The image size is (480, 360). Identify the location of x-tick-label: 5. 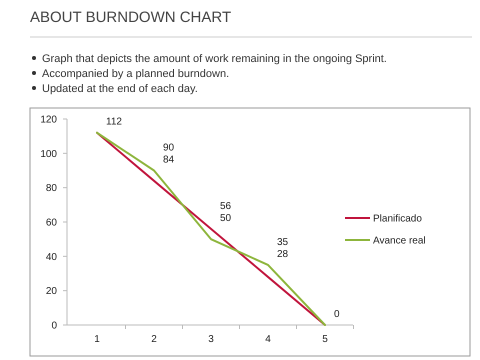
(325, 339).